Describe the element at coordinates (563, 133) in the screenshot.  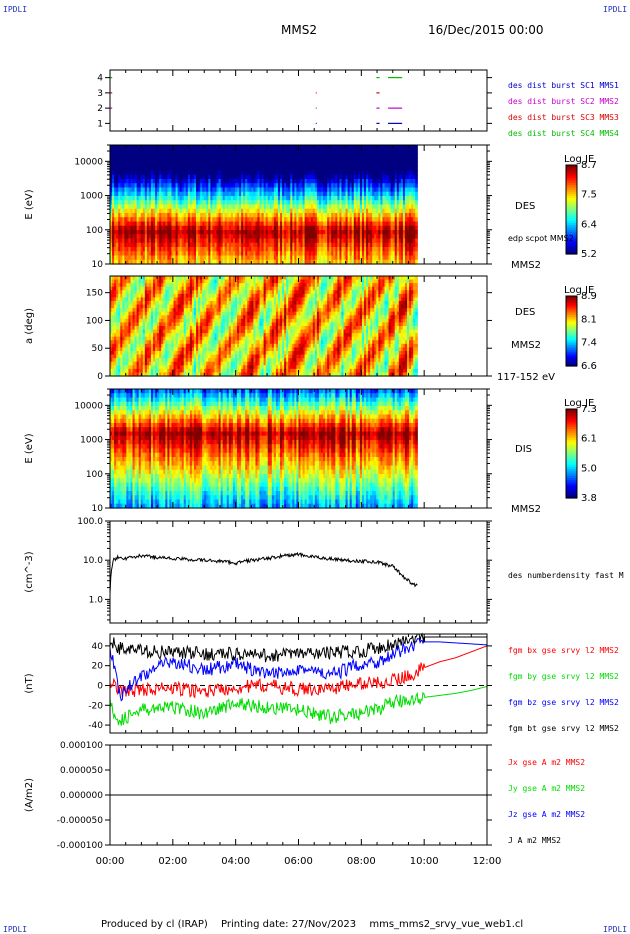
I see `legend-label: des dist burst SC4 MMS4` at that location.